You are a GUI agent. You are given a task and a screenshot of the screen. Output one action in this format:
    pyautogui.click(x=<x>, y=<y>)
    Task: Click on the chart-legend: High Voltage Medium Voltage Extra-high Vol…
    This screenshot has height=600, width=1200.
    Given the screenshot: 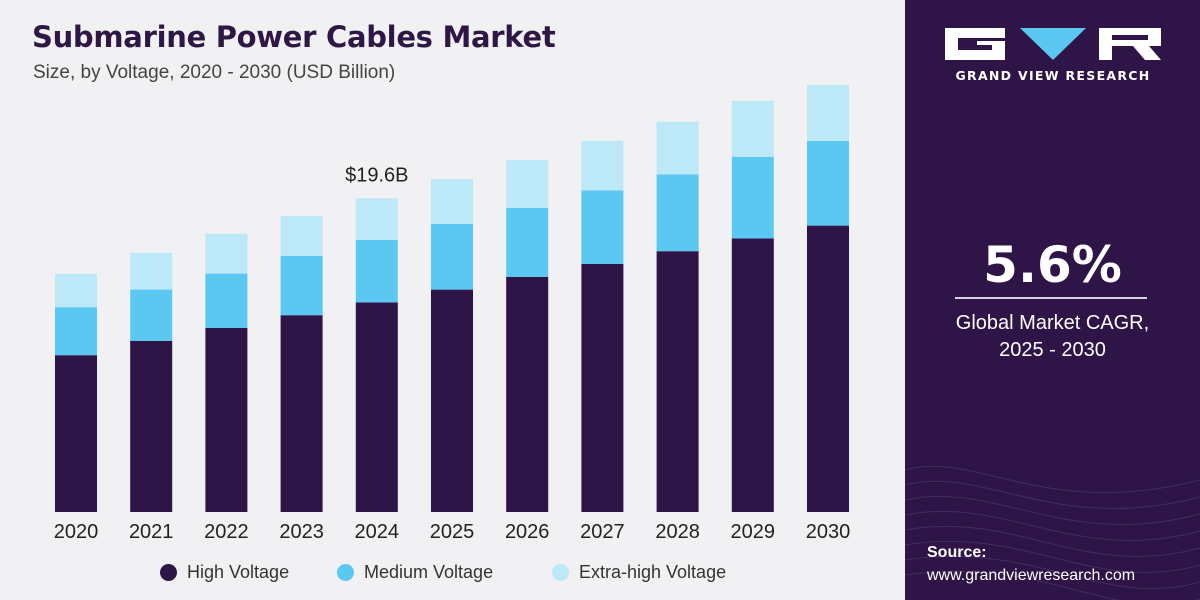 What is the action you would take?
    pyautogui.click(x=452, y=575)
    